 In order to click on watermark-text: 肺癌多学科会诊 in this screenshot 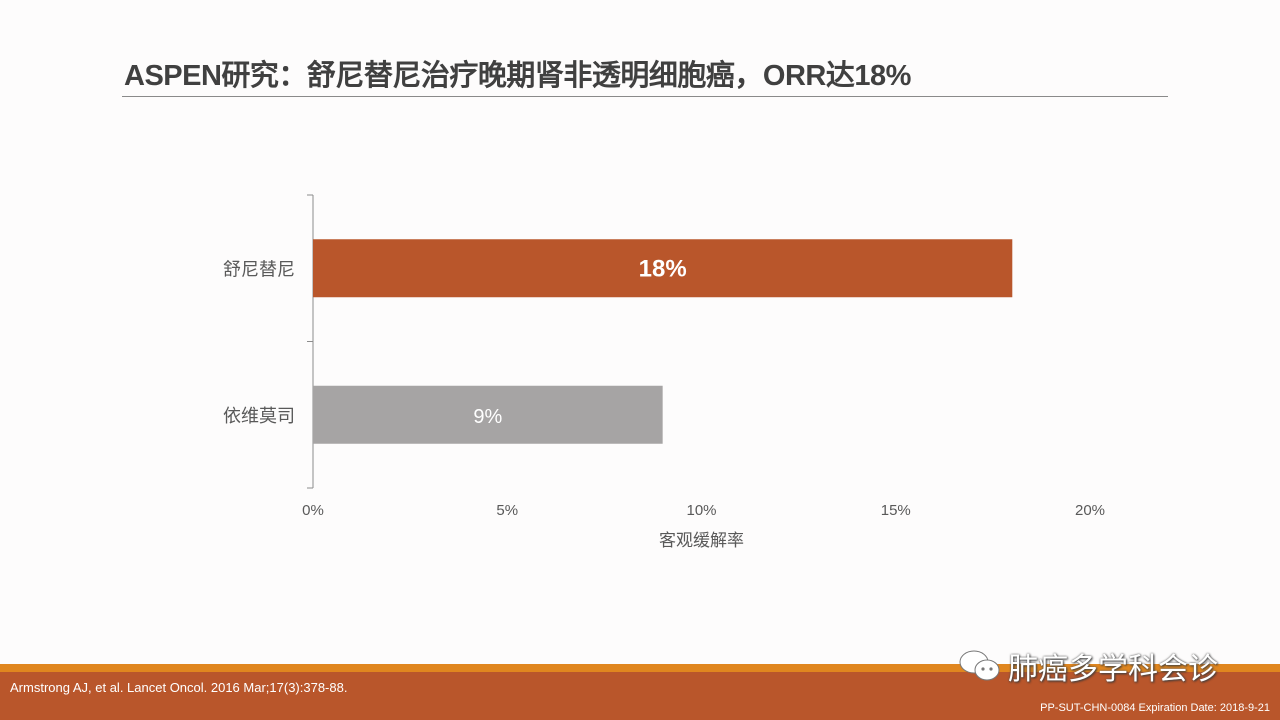, I will do `click(1113, 669)`.